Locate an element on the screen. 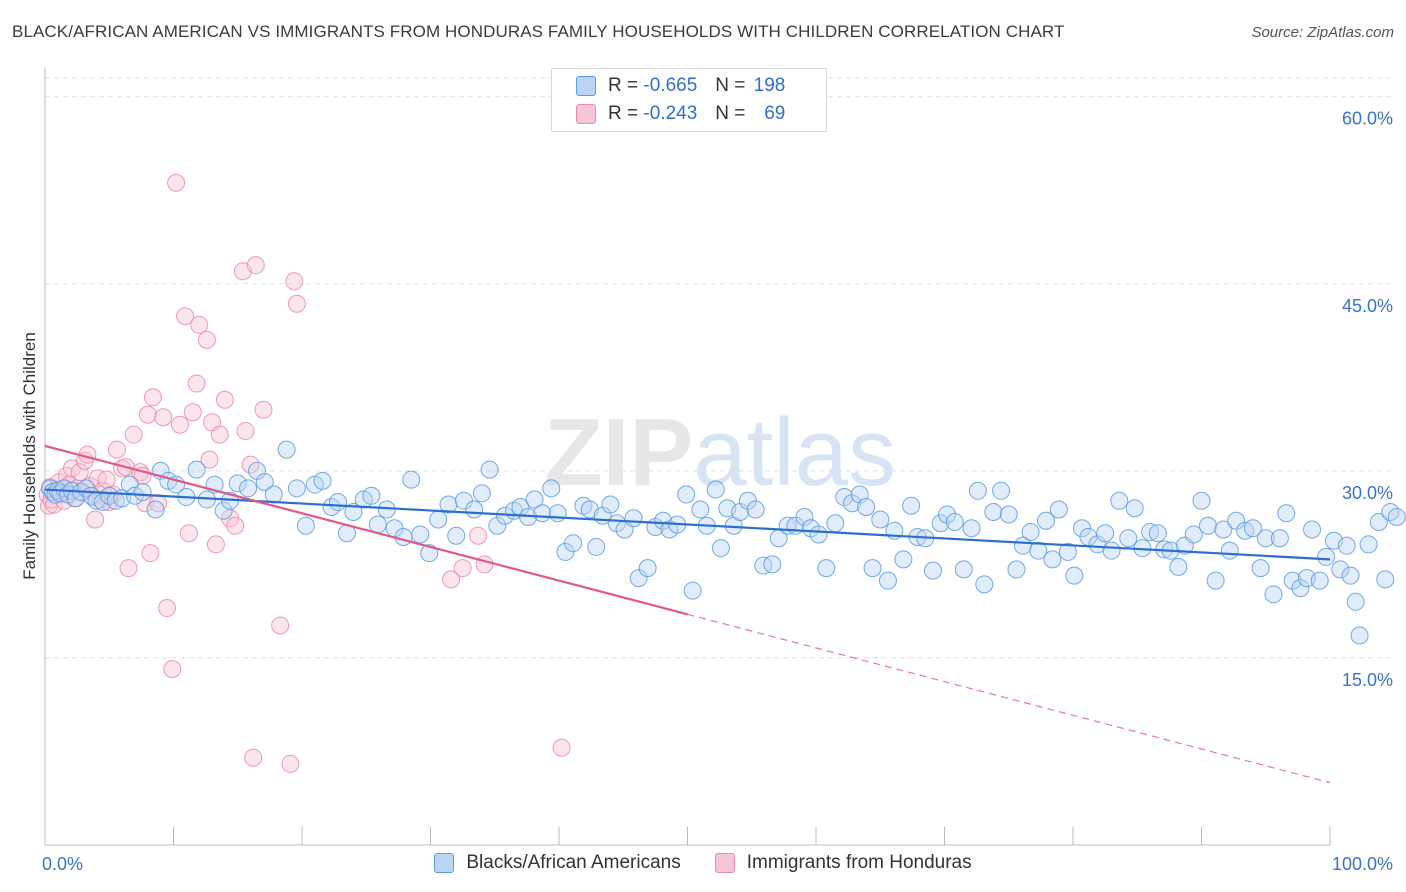 The width and height of the screenshot is (1406, 892). legend-swatch-blue is located at coordinates (586, 86).